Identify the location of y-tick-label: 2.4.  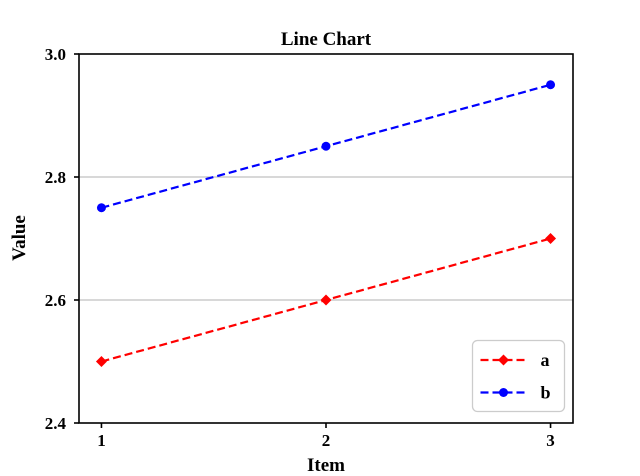
(56, 423).